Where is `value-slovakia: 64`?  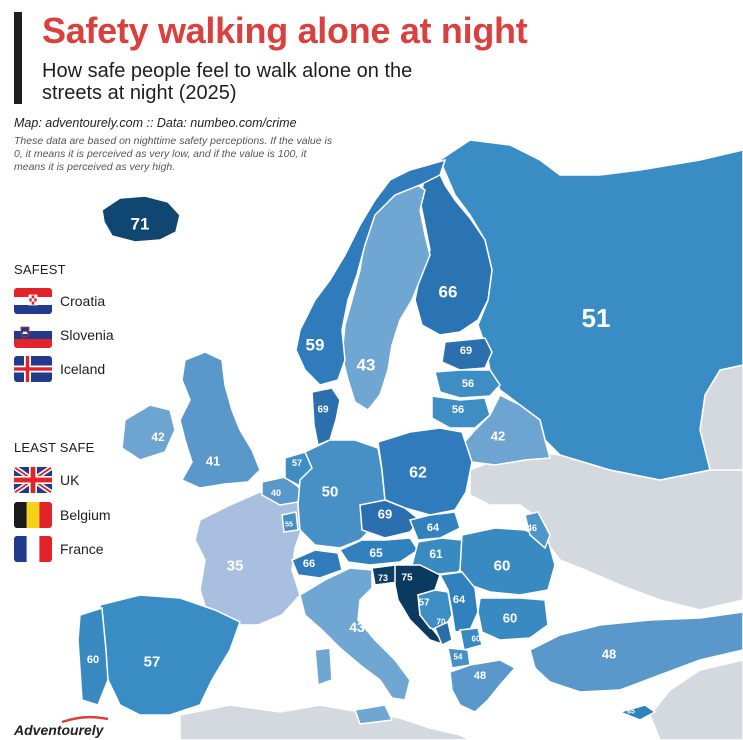
value-slovakia: 64 is located at coordinates (433, 528).